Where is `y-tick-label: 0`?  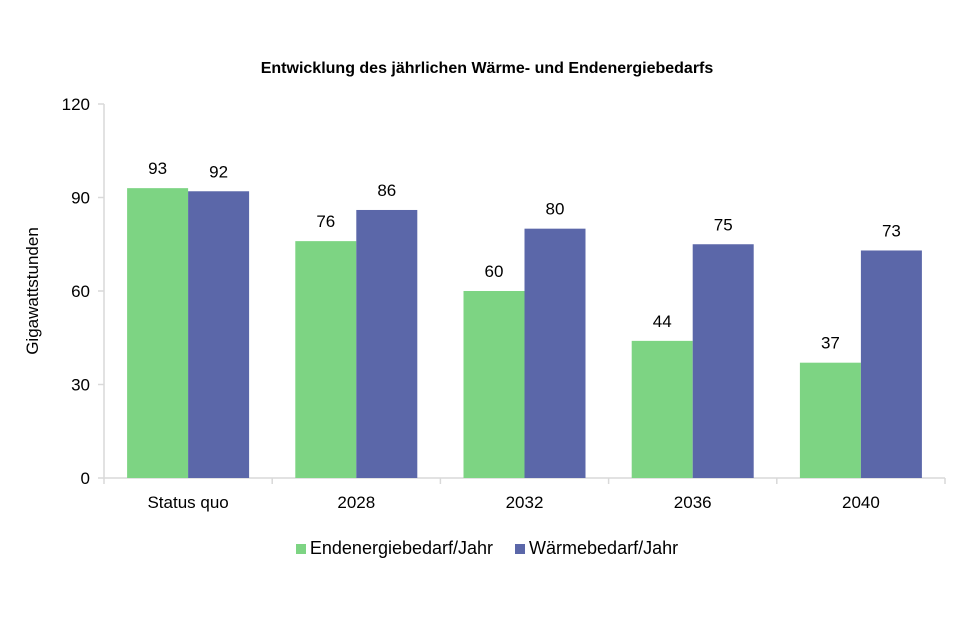
y-tick-label: 0 is located at coordinates (85, 478).